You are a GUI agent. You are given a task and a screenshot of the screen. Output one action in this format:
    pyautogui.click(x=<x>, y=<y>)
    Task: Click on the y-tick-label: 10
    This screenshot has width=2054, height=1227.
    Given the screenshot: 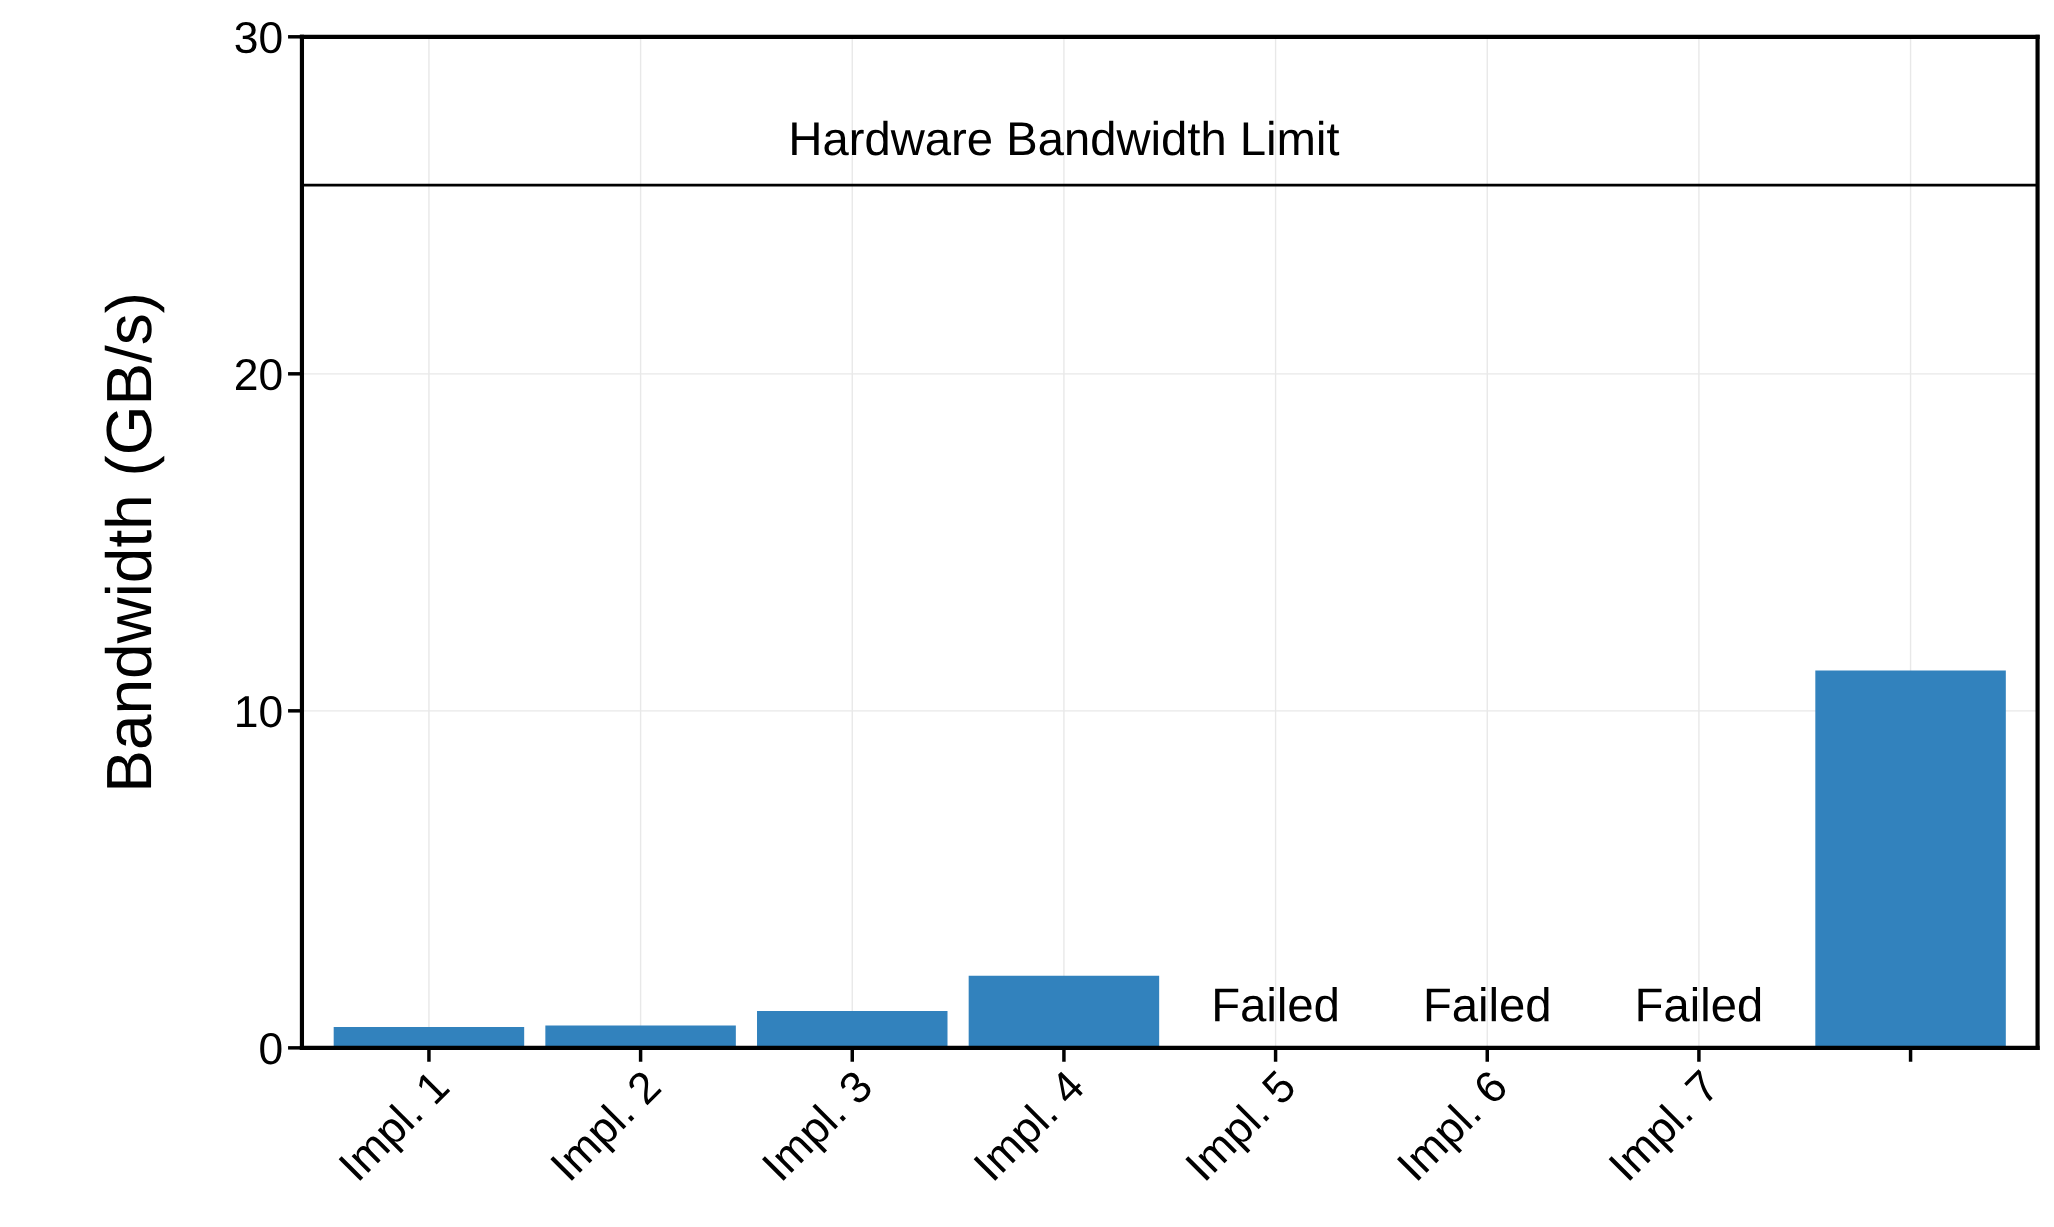 What is the action you would take?
    pyautogui.click(x=259, y=711)
    